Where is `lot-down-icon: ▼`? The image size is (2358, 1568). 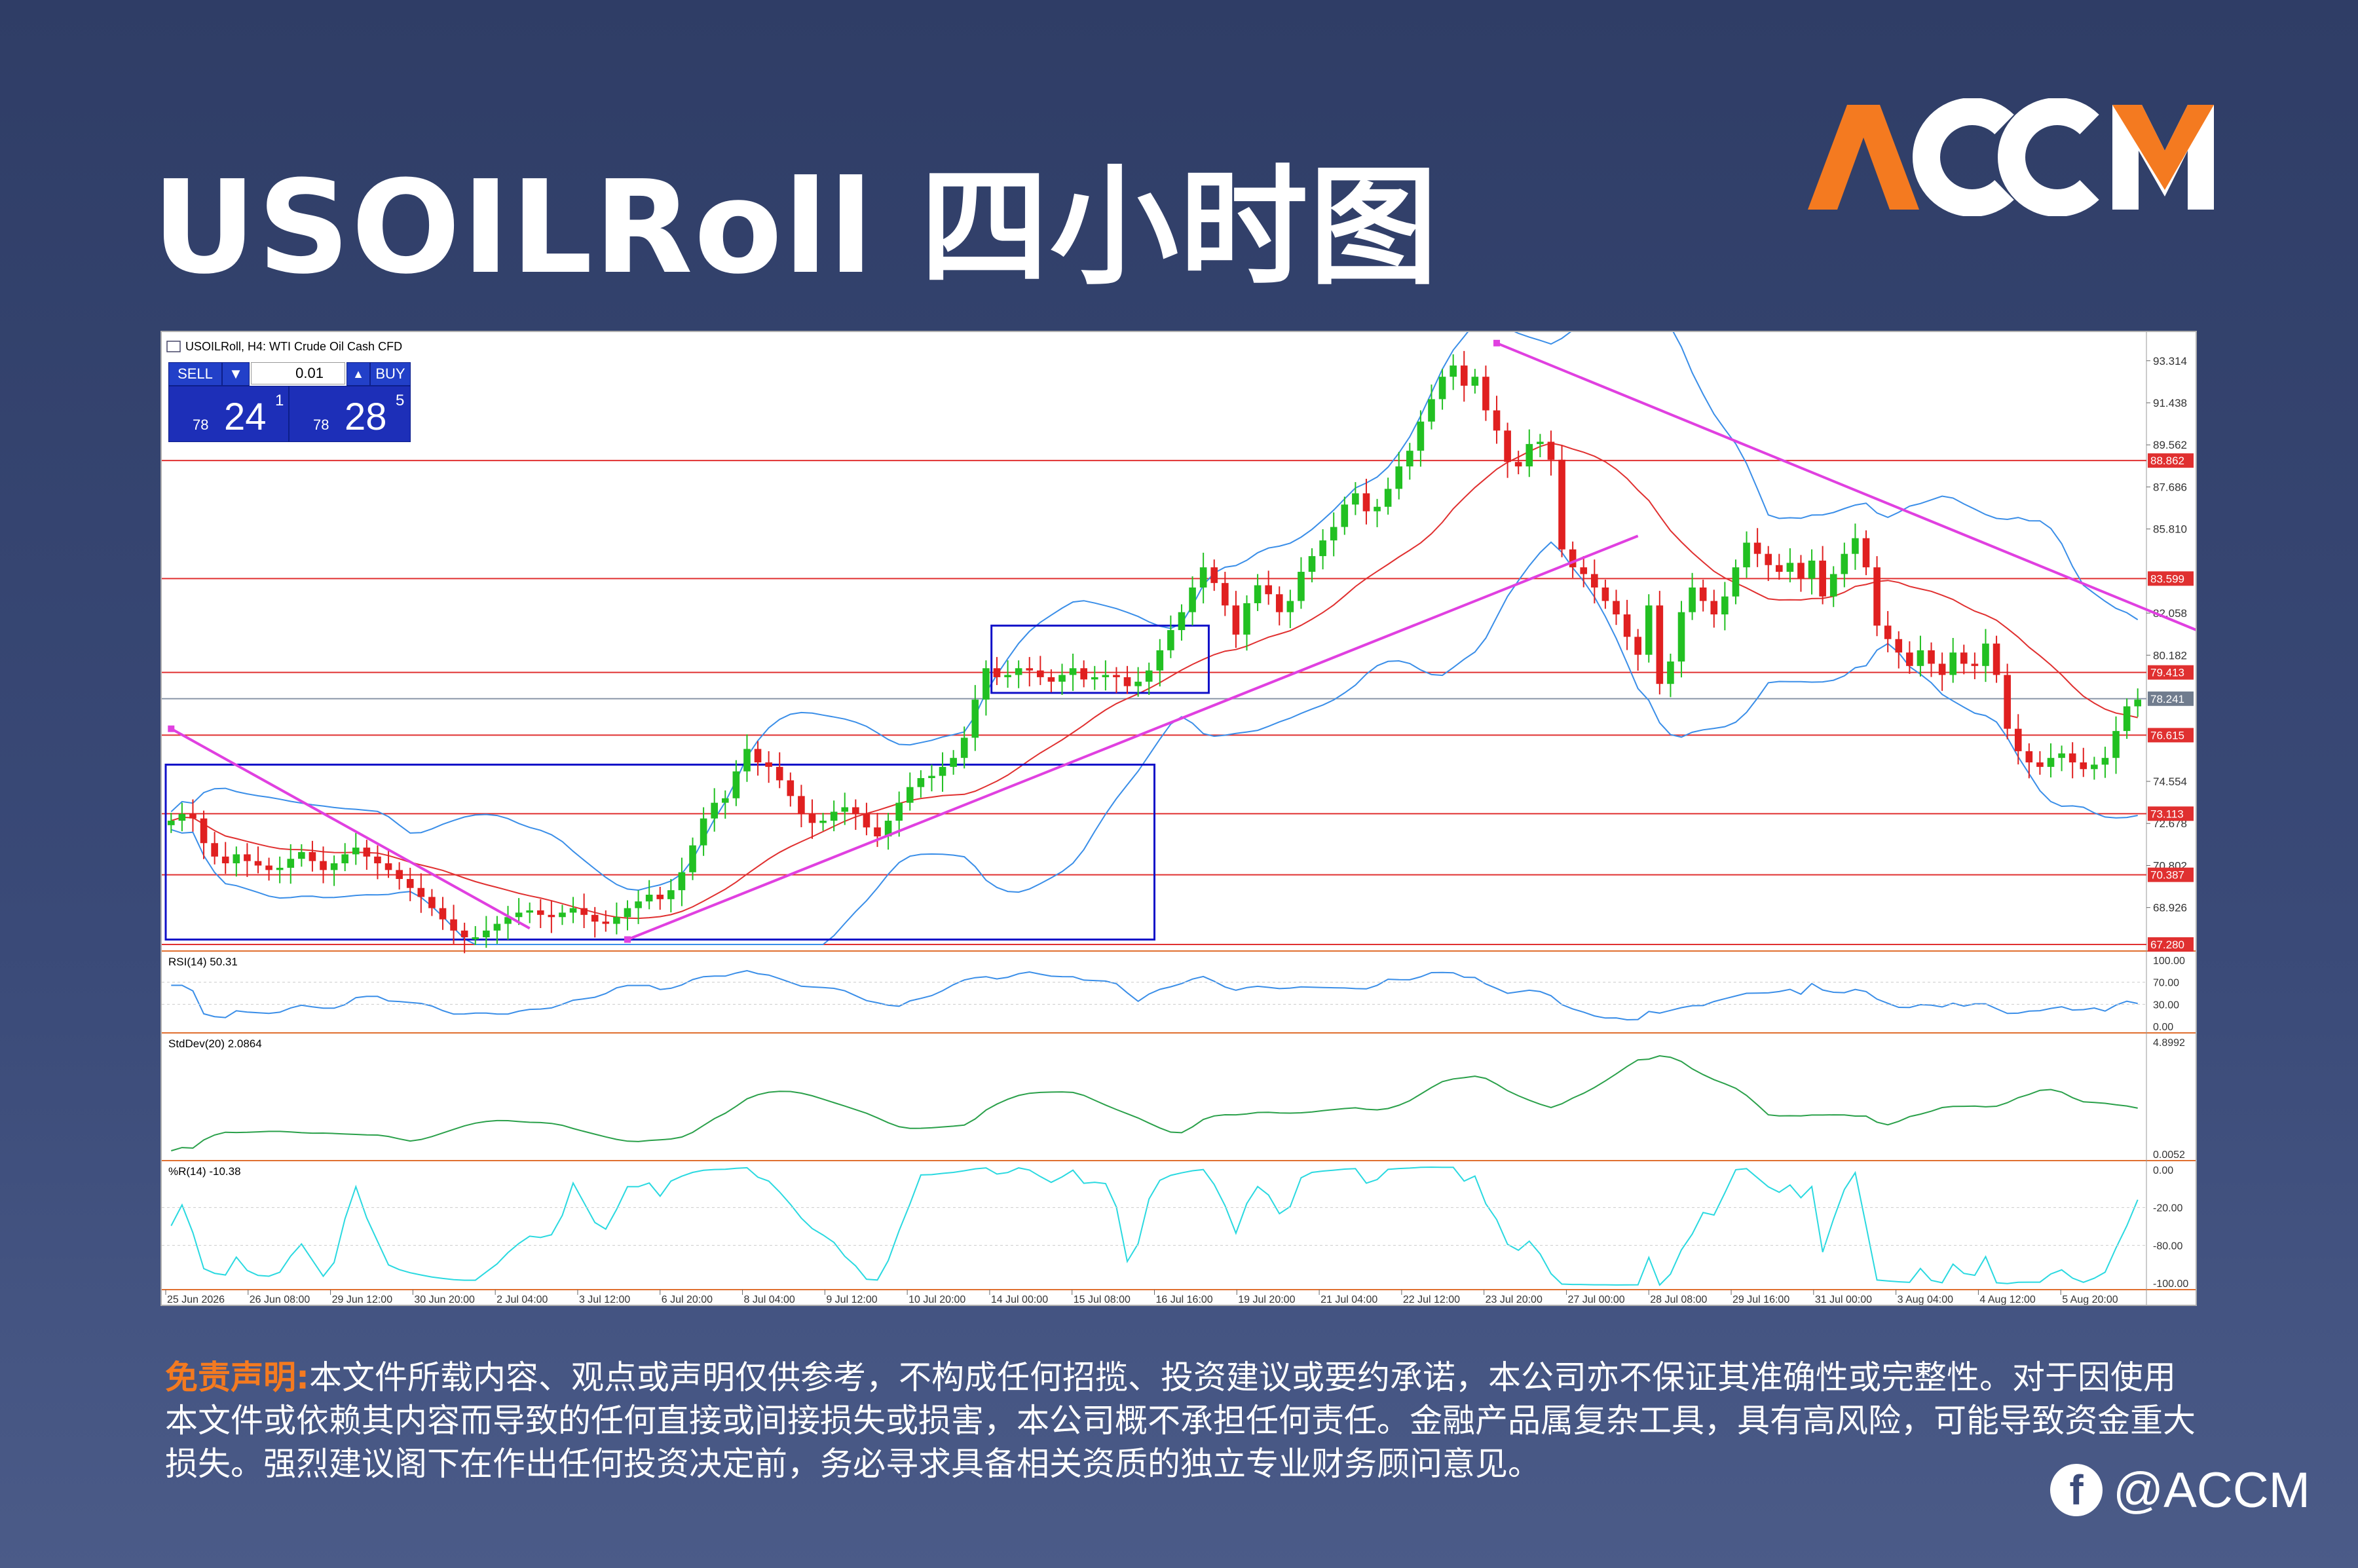
lot-down-icon: ▼ is located at coordinates (236, 374).